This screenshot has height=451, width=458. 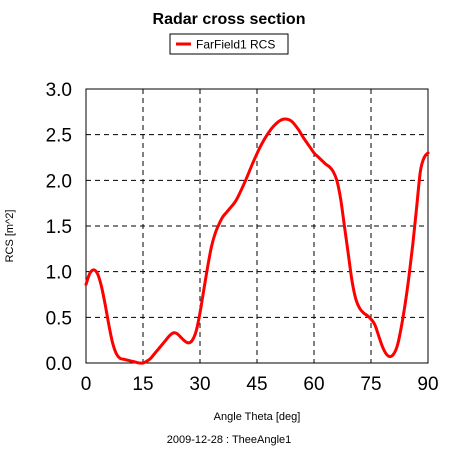 What do you see at coordinates (199, 384) in the screenshot?
I see `x-tick-label: 30` at bounding box center [199, 384].